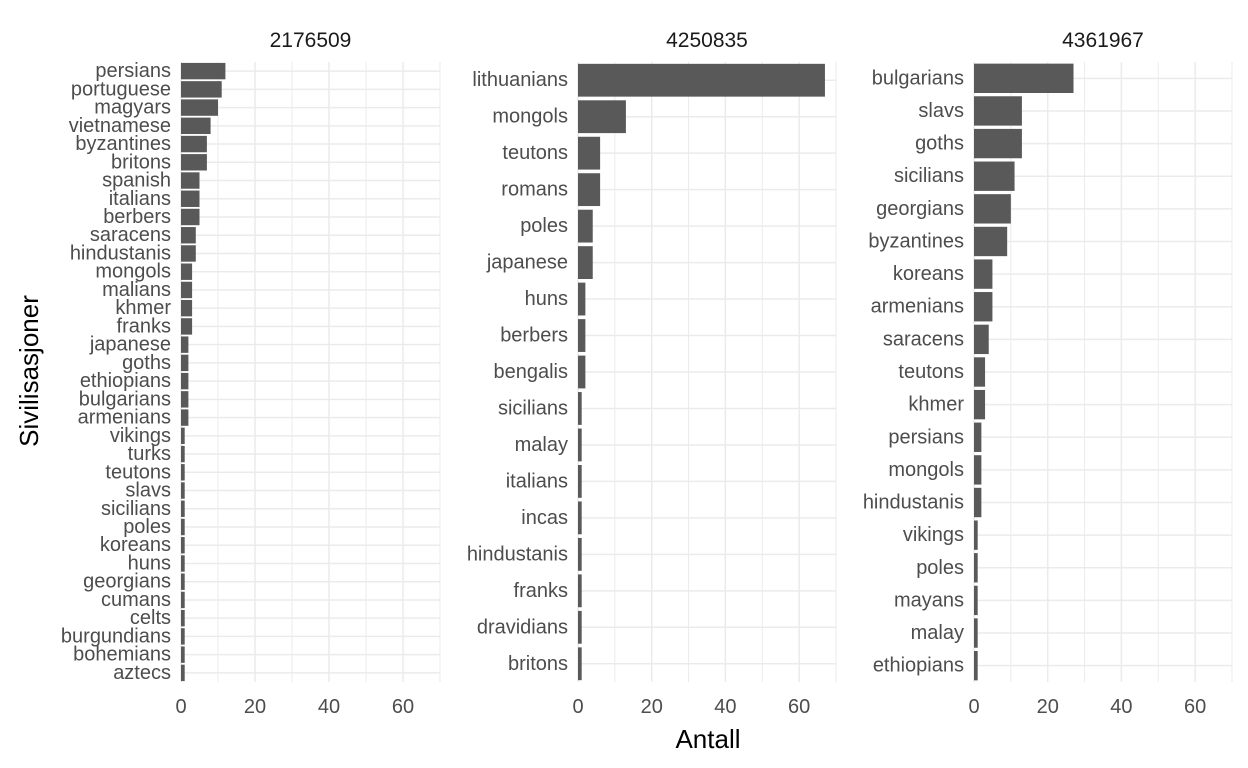 The height and width of the screenshot is (768, 1248). I want to click on category-tick-label: sicilians, so click(929, 176).